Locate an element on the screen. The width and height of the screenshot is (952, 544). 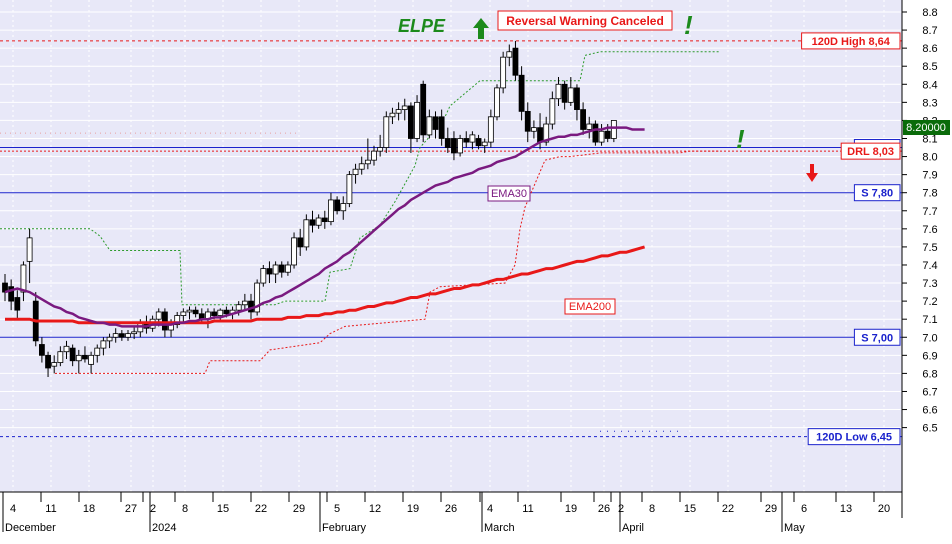
x-tick-label: 26 is located at coordinates (604, 509).